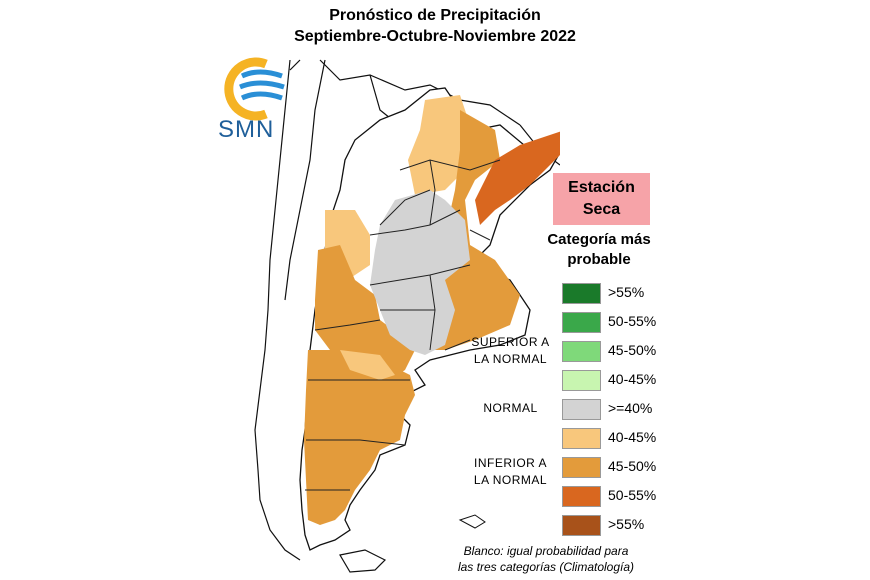 This screenshot has height=580, width=870. Describe the element at coordinates (510, 408) in the screenshot. I see `legend-group-normal: NORMAL` at that location.